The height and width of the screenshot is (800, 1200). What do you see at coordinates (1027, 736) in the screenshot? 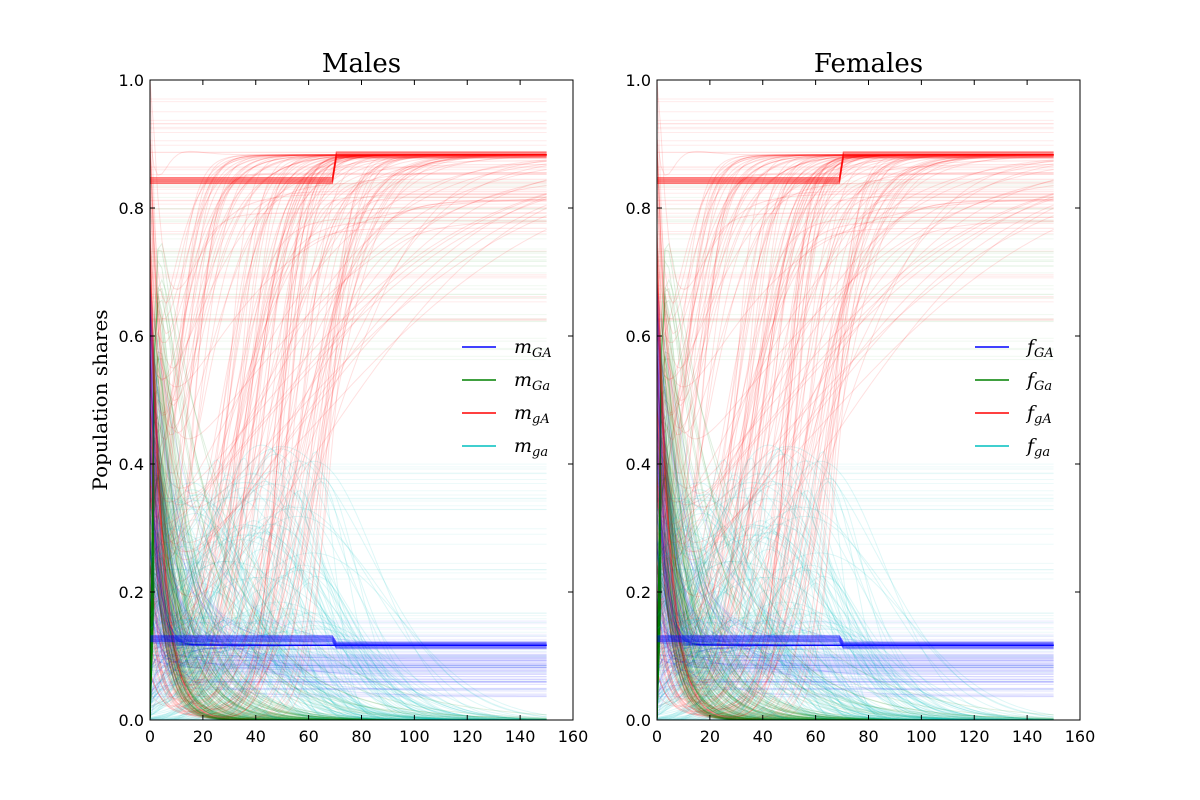
I see `x-tick-label: 140` at bounding box center [1027, 736].